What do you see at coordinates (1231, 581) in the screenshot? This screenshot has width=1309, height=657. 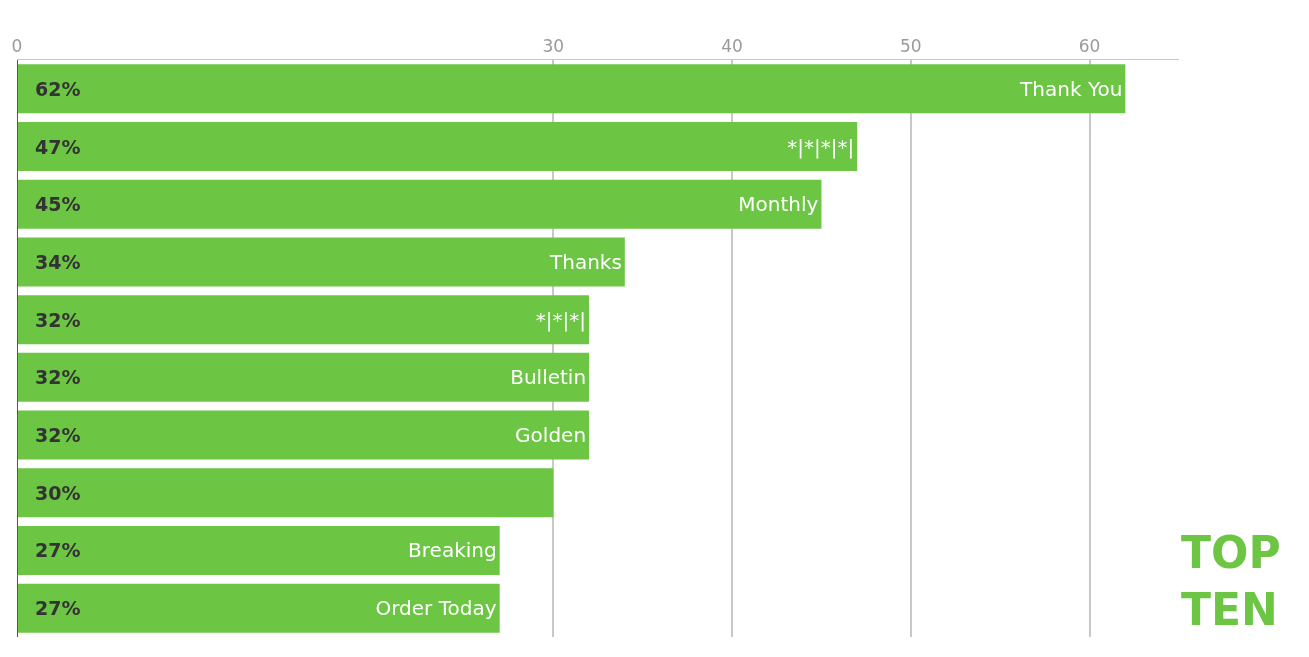 I see `text: TOP TEN` at bounding box center [1231, 581].